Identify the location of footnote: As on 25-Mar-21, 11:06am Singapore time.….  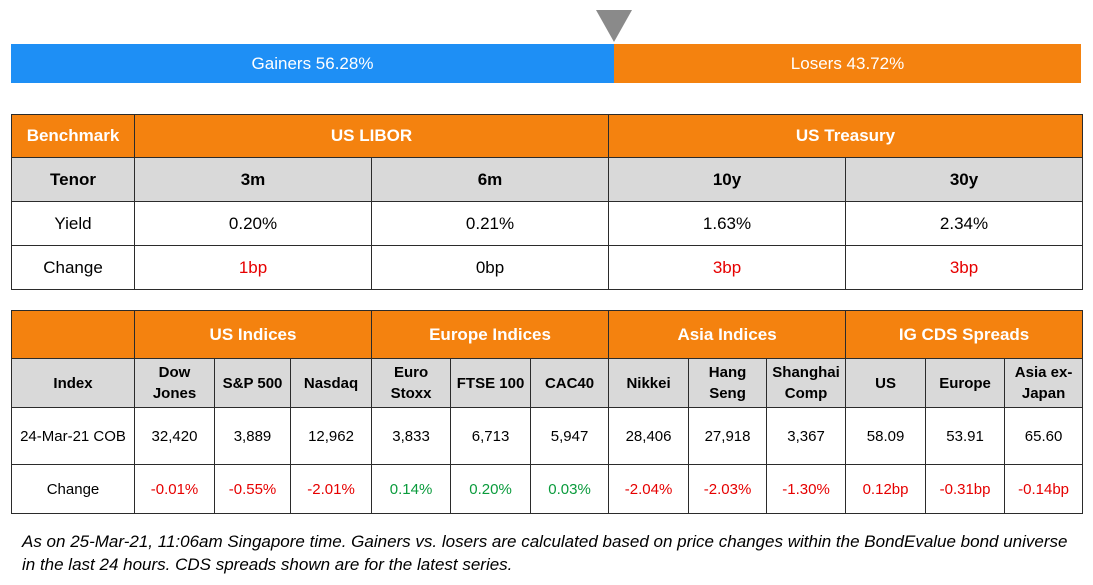
(545, 553).